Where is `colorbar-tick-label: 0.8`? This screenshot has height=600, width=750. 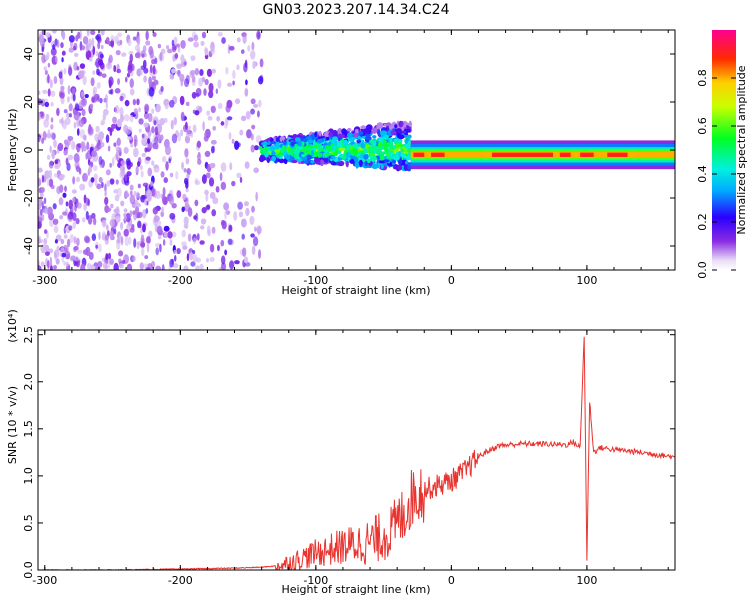
colorbar-tick-label: 0.8 is located at coordinates (702, 78).